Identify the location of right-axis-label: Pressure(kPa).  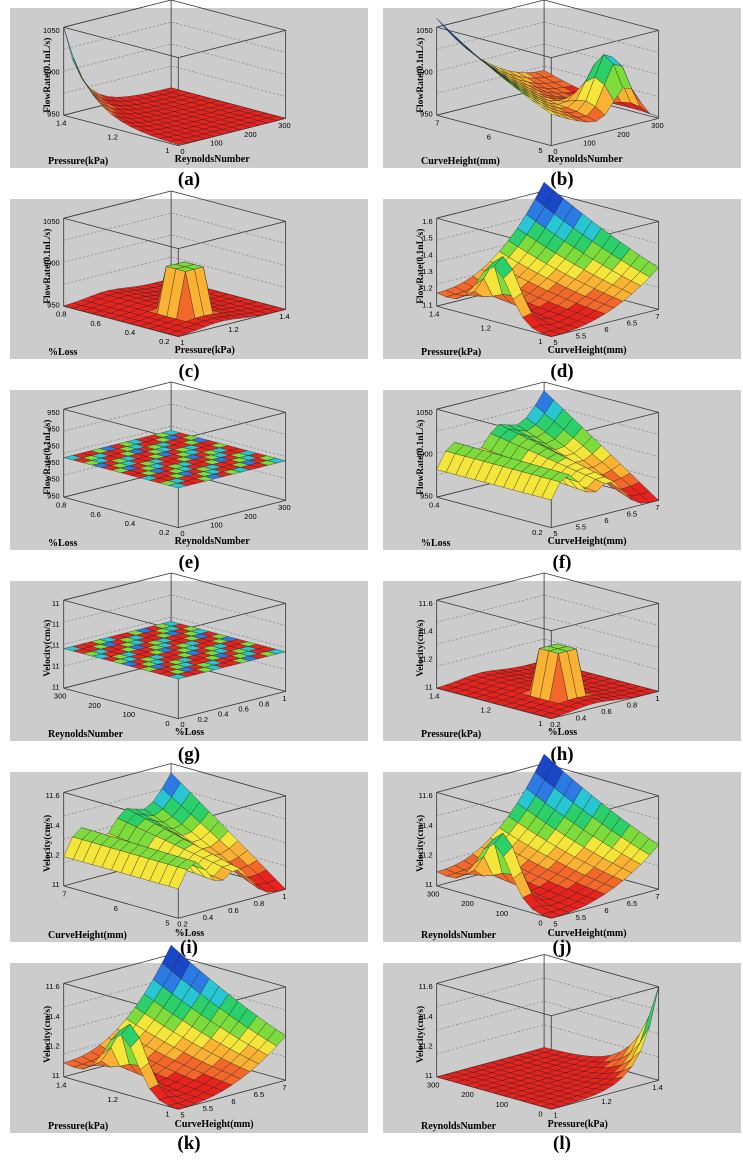
(578, 1124).